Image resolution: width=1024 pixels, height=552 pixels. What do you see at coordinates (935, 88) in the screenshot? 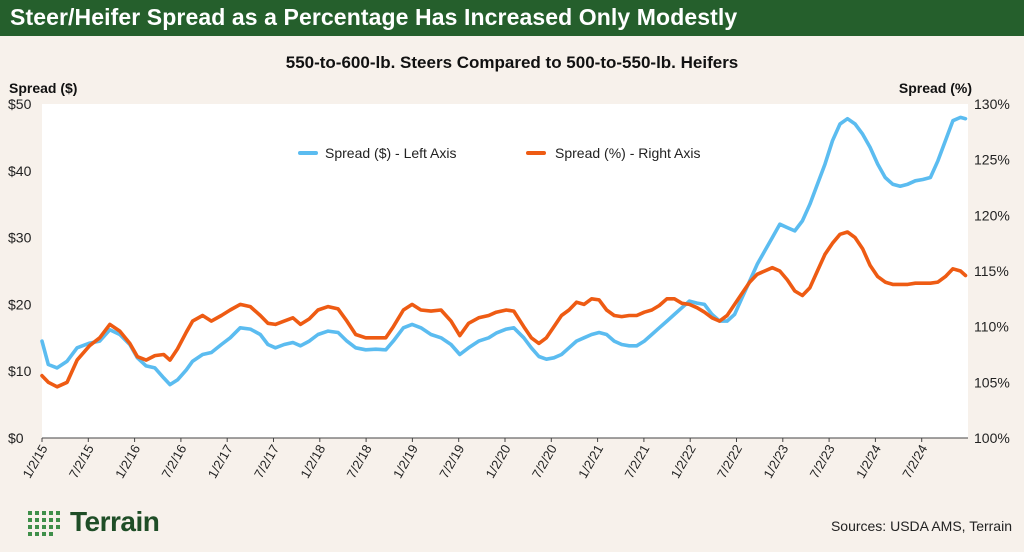
I see `right-axis-title: Spread (%)` at bounding box center [935, 88].